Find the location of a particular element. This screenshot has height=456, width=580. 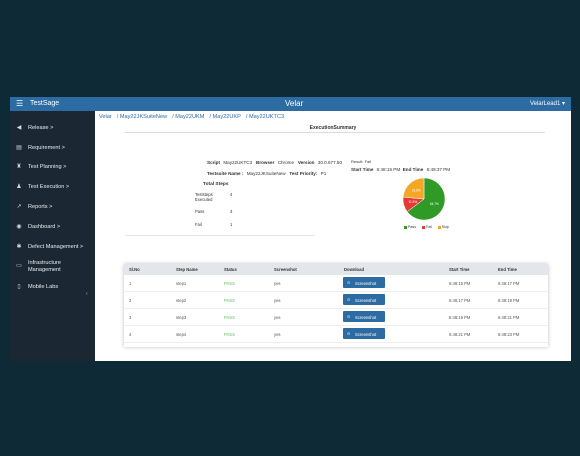

cell-step: step3 is located at coordinates (181, 317).